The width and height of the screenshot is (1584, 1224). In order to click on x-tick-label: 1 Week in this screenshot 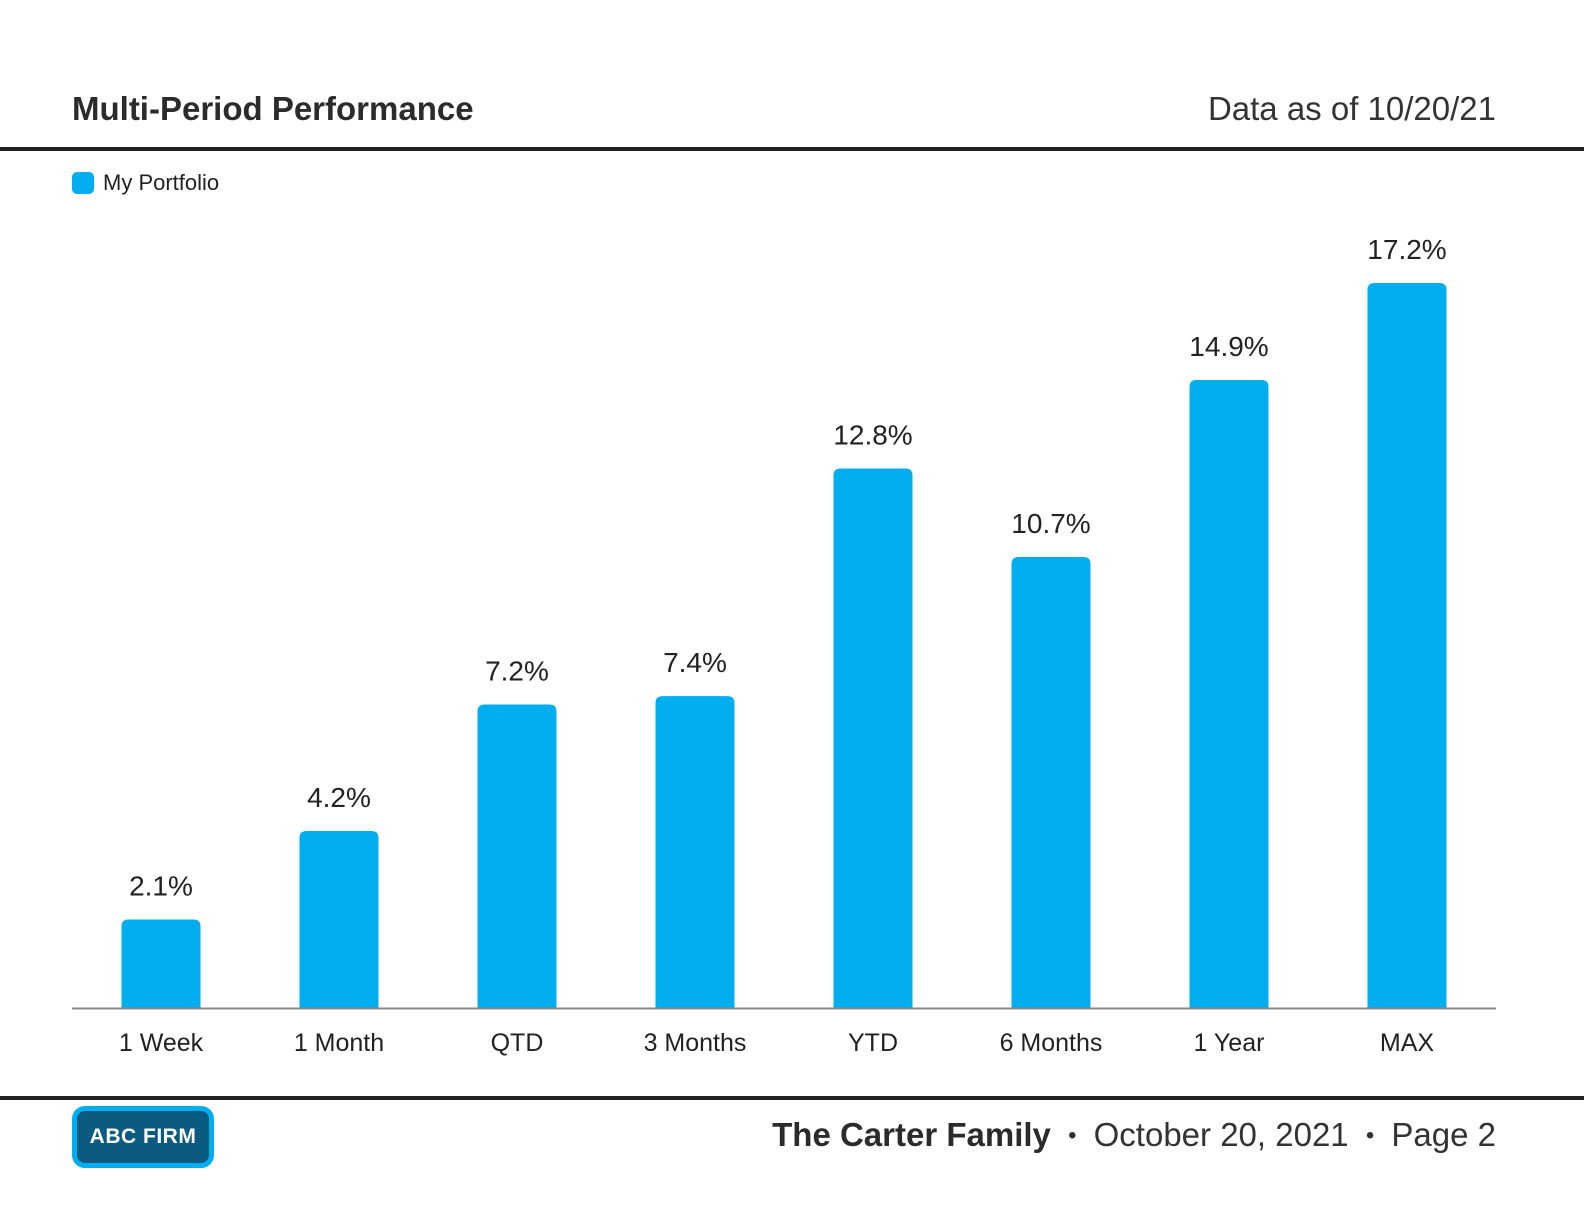, I will do `click(161, 1043)`.